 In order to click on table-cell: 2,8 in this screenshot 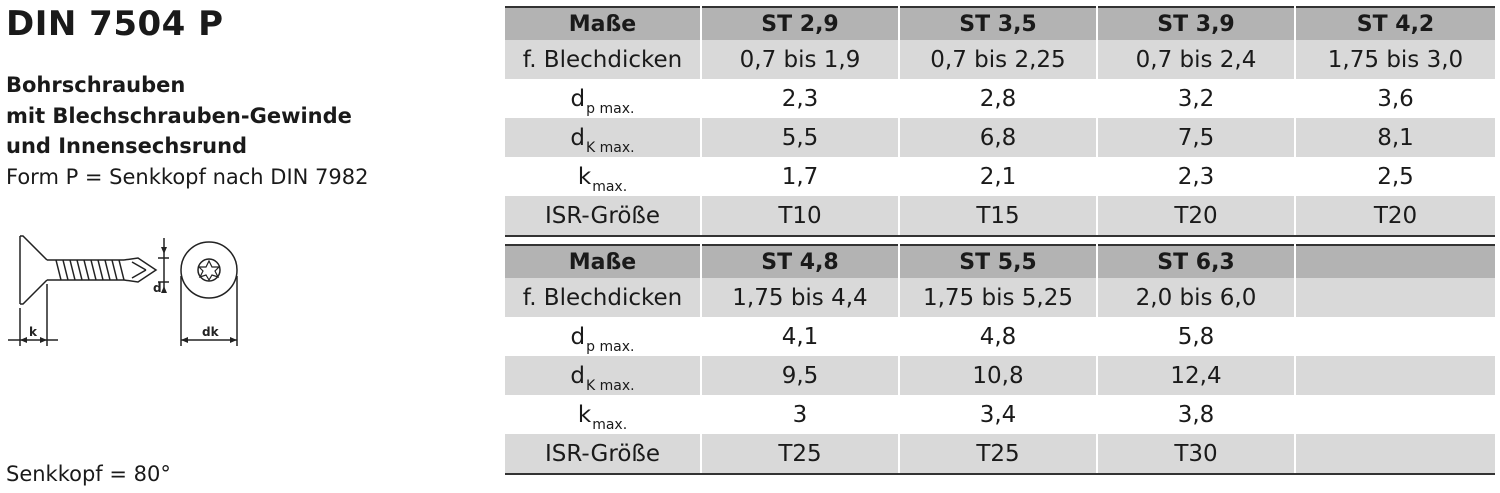, I will do `click(998, 98)`.